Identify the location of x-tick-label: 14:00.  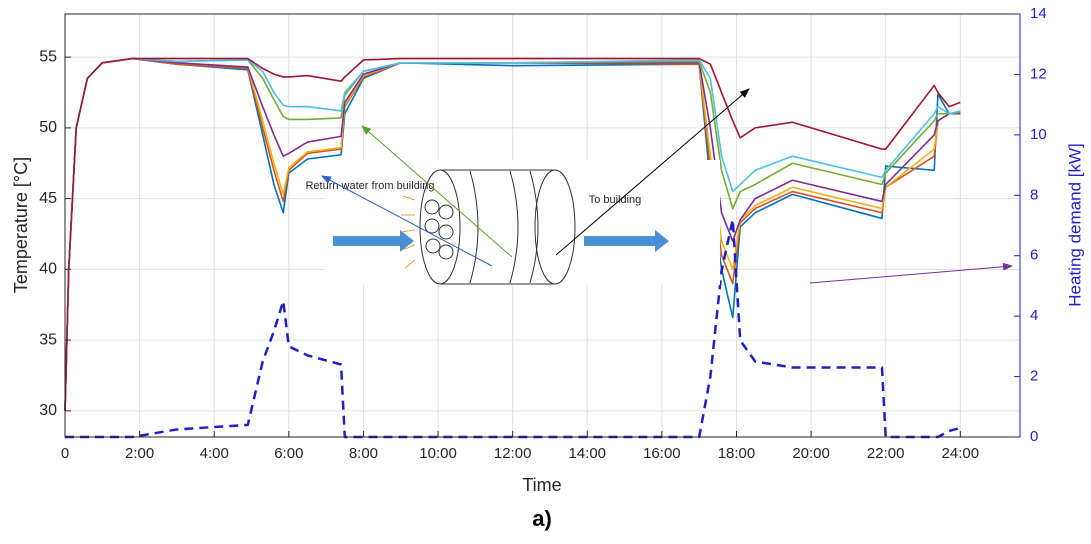
(587, 453).